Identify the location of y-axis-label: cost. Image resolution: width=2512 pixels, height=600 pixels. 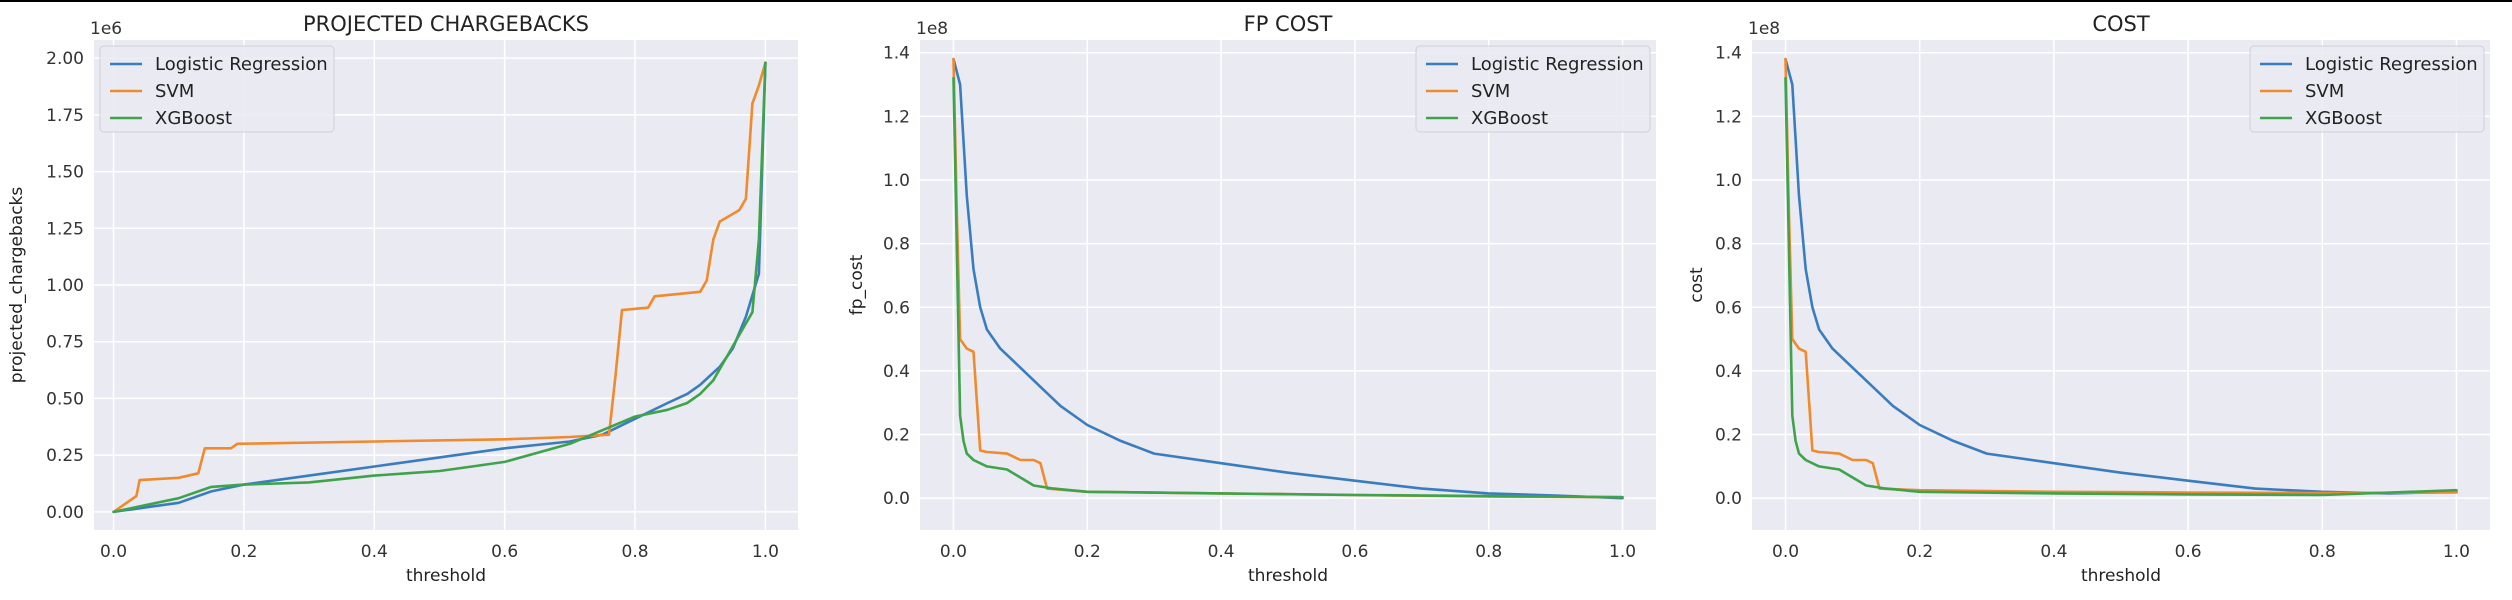
(1697, 285).